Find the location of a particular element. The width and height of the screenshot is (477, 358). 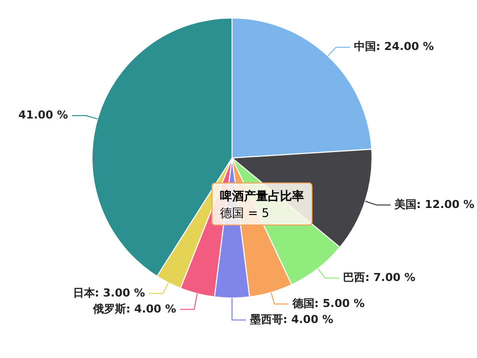

slice-label: 中国: 24.00 % is located at coordinates (394, 47).